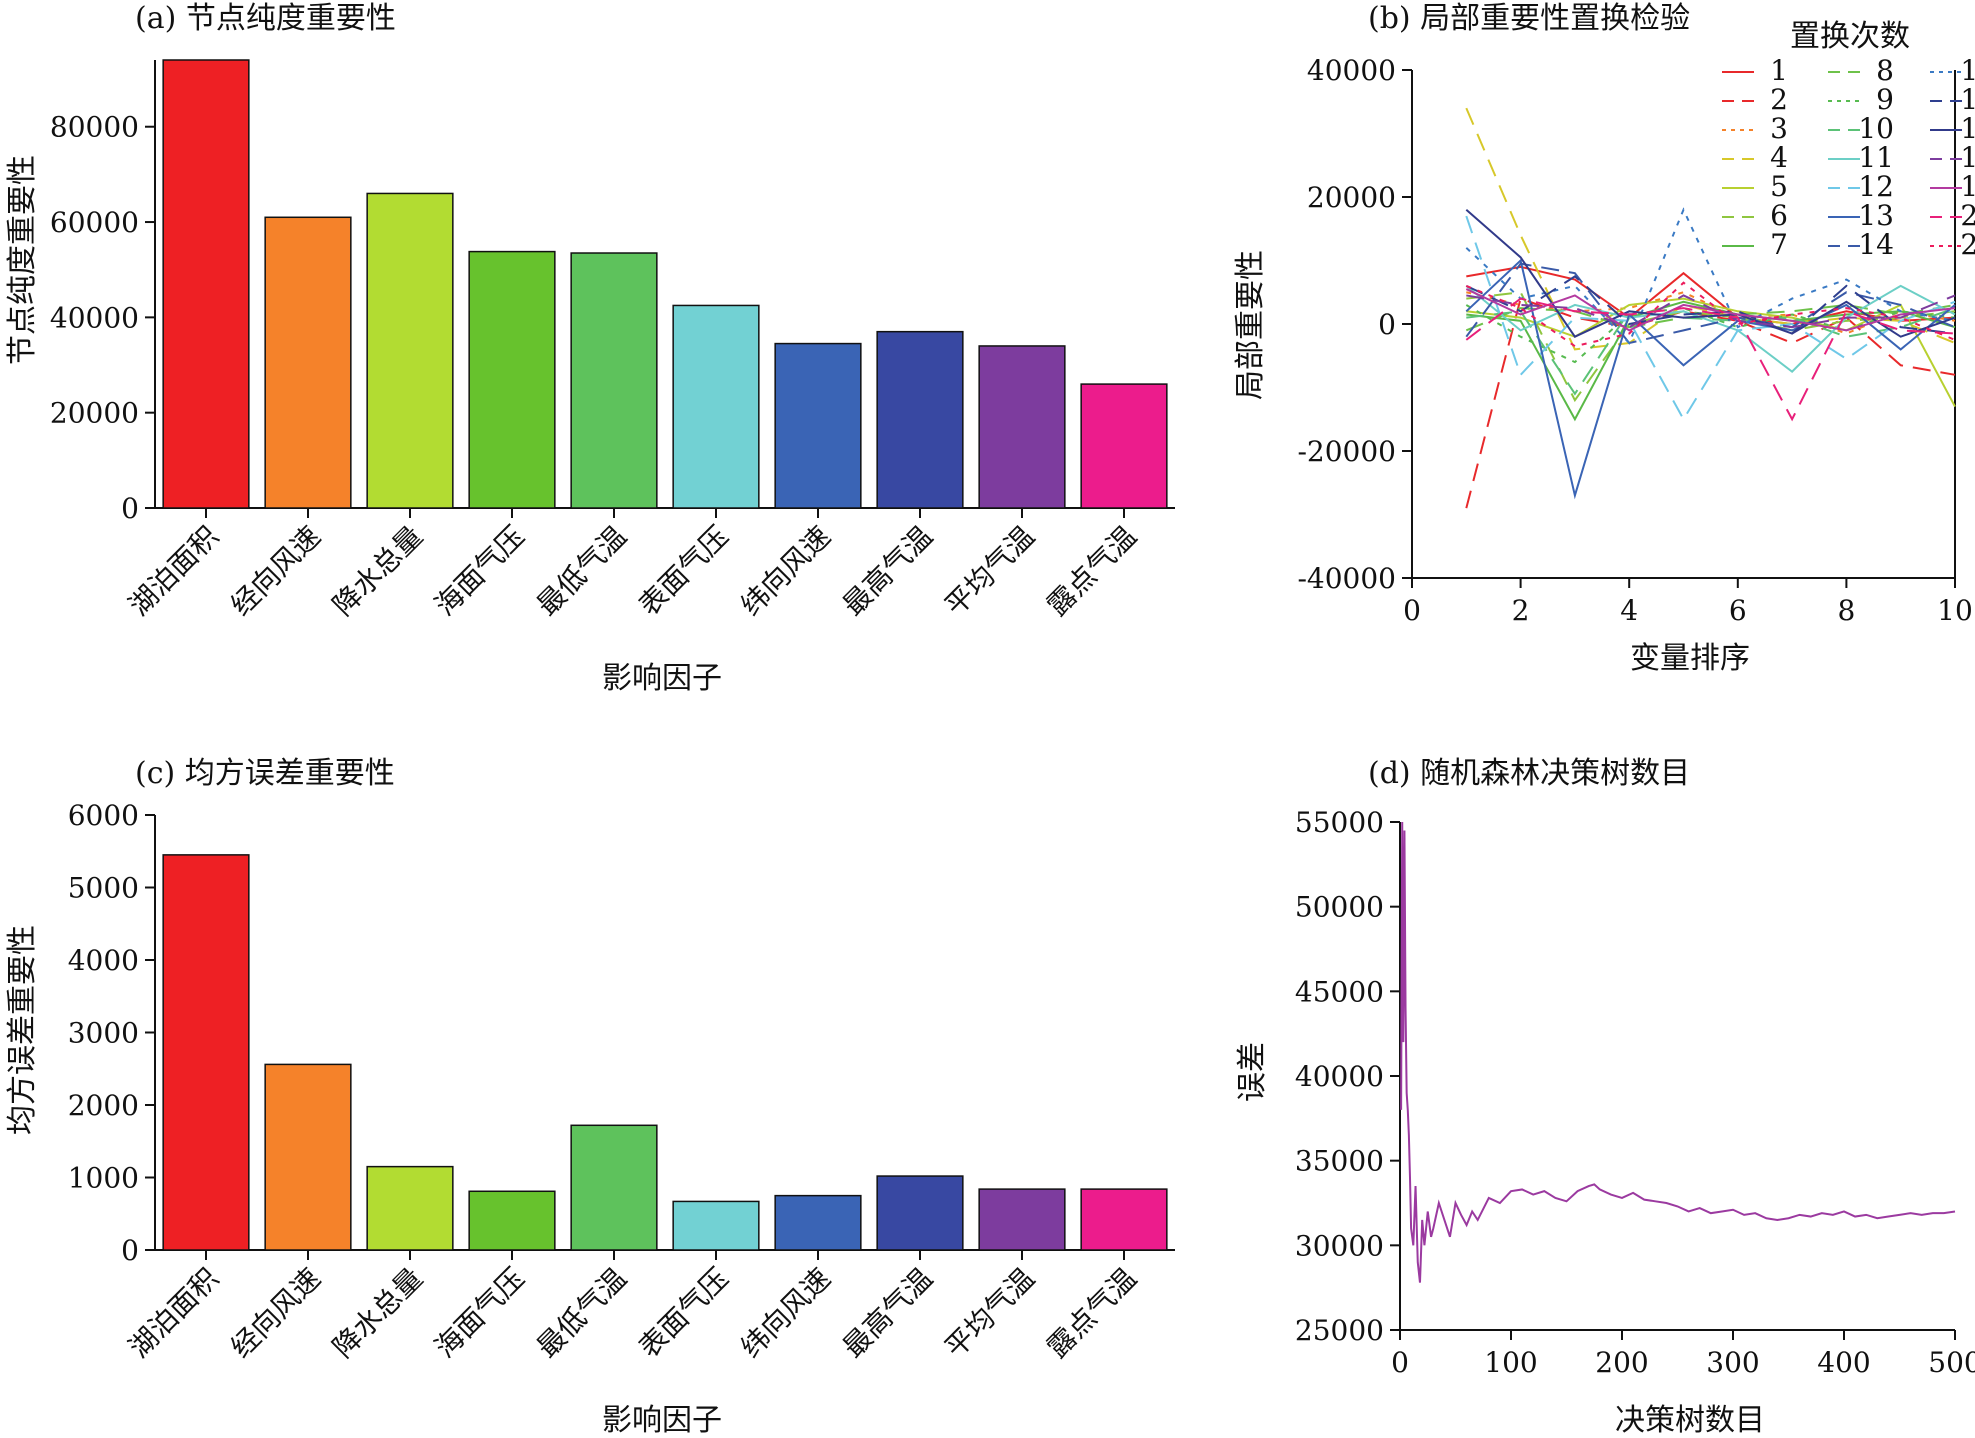 The image size is (1975, 1438). Describe the element at coordinates (581, 571) in the screenshot. I see `panel-a-category-label: 最低气温` at that location.